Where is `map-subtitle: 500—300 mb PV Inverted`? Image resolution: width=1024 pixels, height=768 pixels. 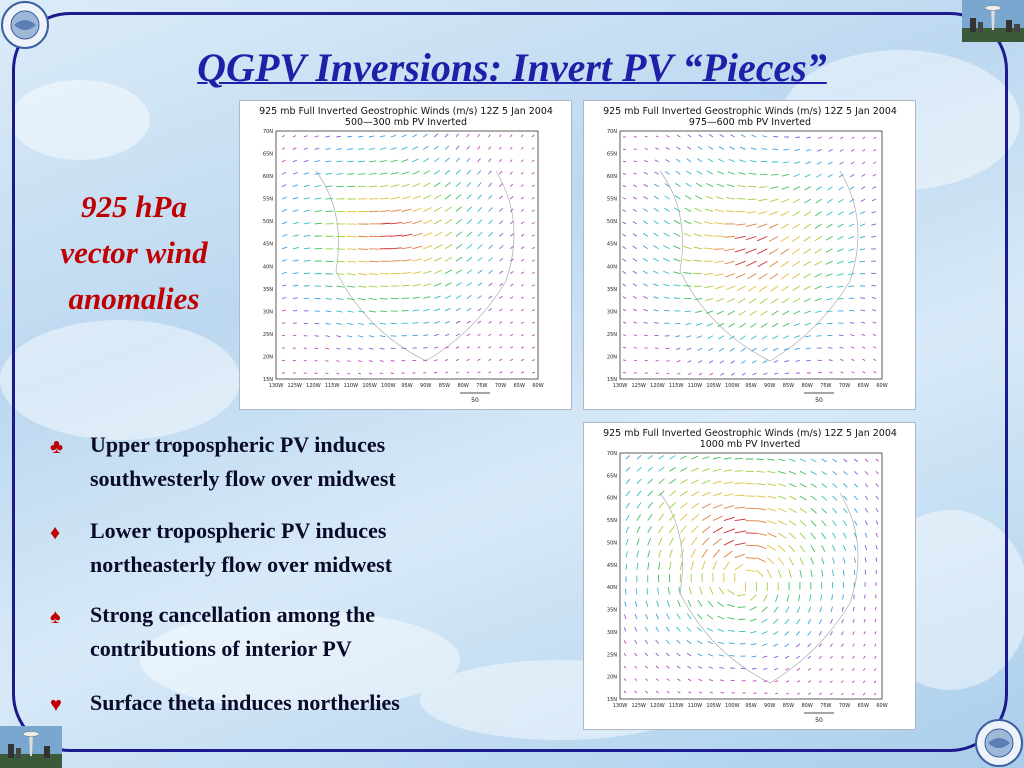
map-subtitle: 500—300 mb PV Inverted is located at coordinates (406, 122).